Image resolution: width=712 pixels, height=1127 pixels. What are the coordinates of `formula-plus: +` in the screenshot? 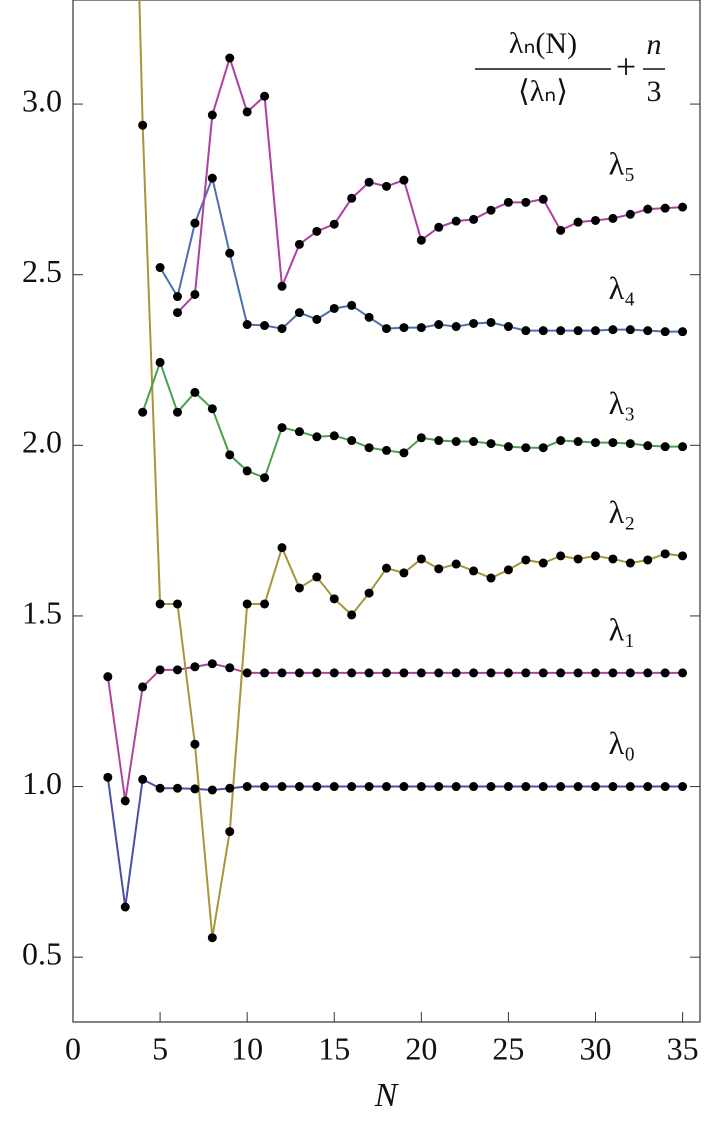 It's located at (626, 66).